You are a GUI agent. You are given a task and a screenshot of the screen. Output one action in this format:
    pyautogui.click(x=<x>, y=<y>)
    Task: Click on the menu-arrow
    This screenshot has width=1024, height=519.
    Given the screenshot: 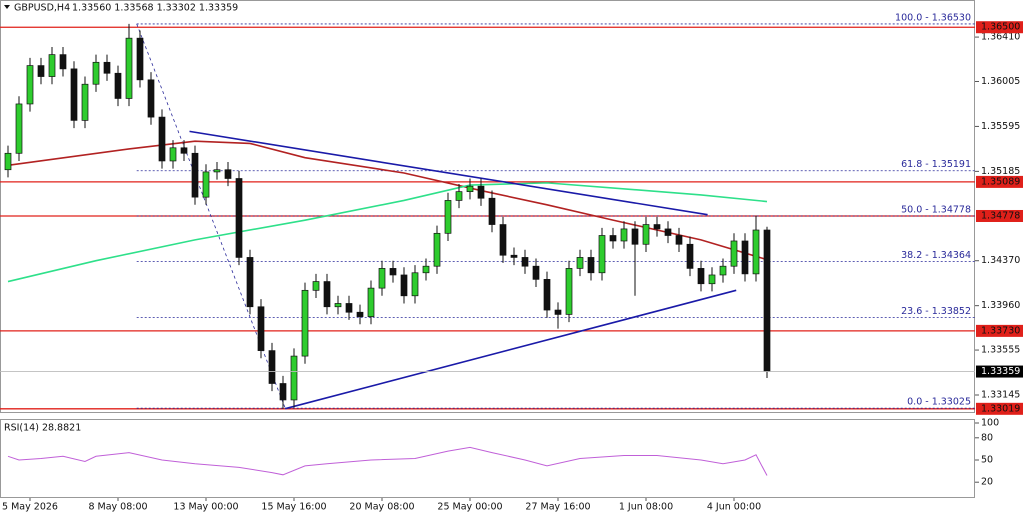 What is the action you would take?
    pyautogui.click(x=7, y=7)
    